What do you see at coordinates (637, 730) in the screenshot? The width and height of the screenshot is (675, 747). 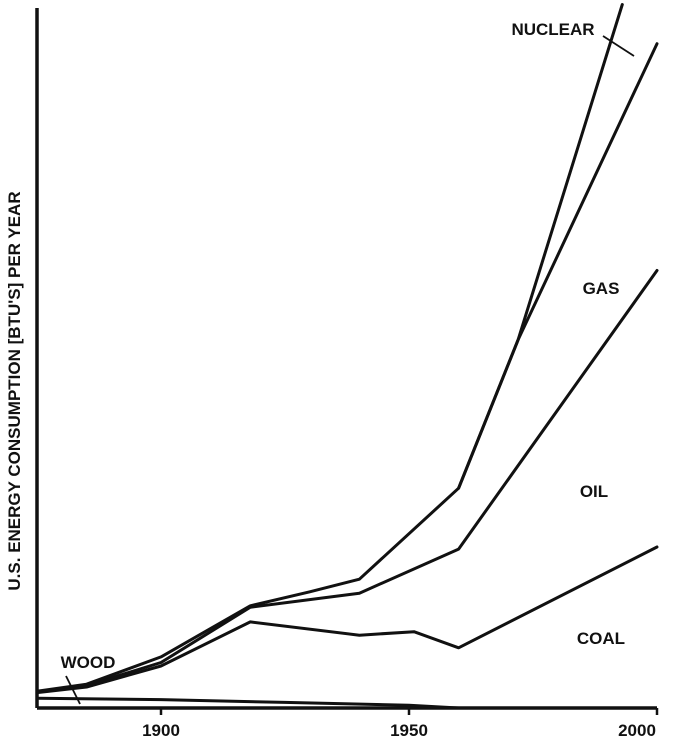 I see `x-tick-label-2: 2000` at bounding box center [637, 730].